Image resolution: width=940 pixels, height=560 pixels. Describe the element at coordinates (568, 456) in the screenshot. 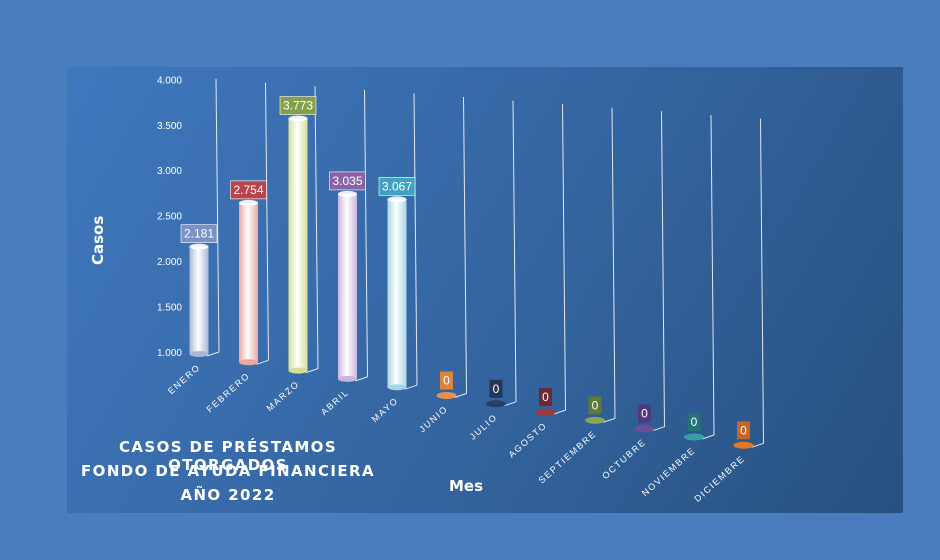

I see `x-tick-label: SEPTIEMBRE` at that location.